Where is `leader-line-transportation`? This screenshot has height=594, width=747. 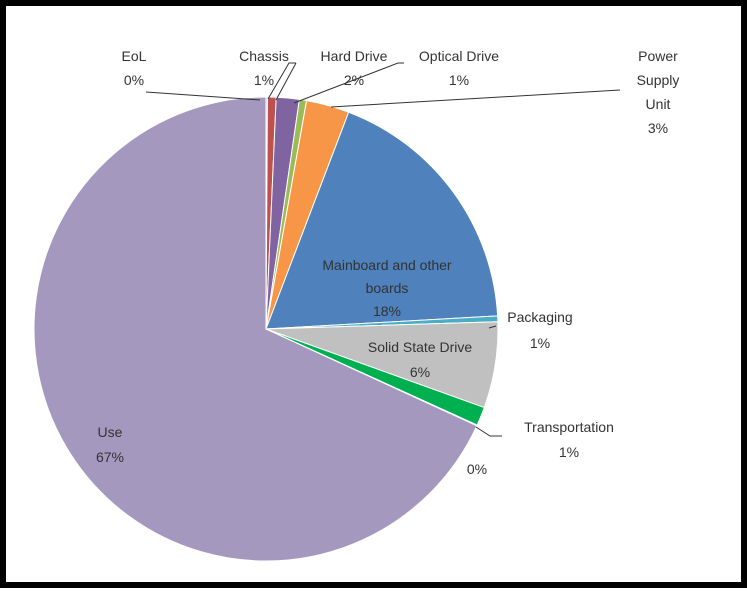
leader-line-transportation is located at coordinates (488, 431).